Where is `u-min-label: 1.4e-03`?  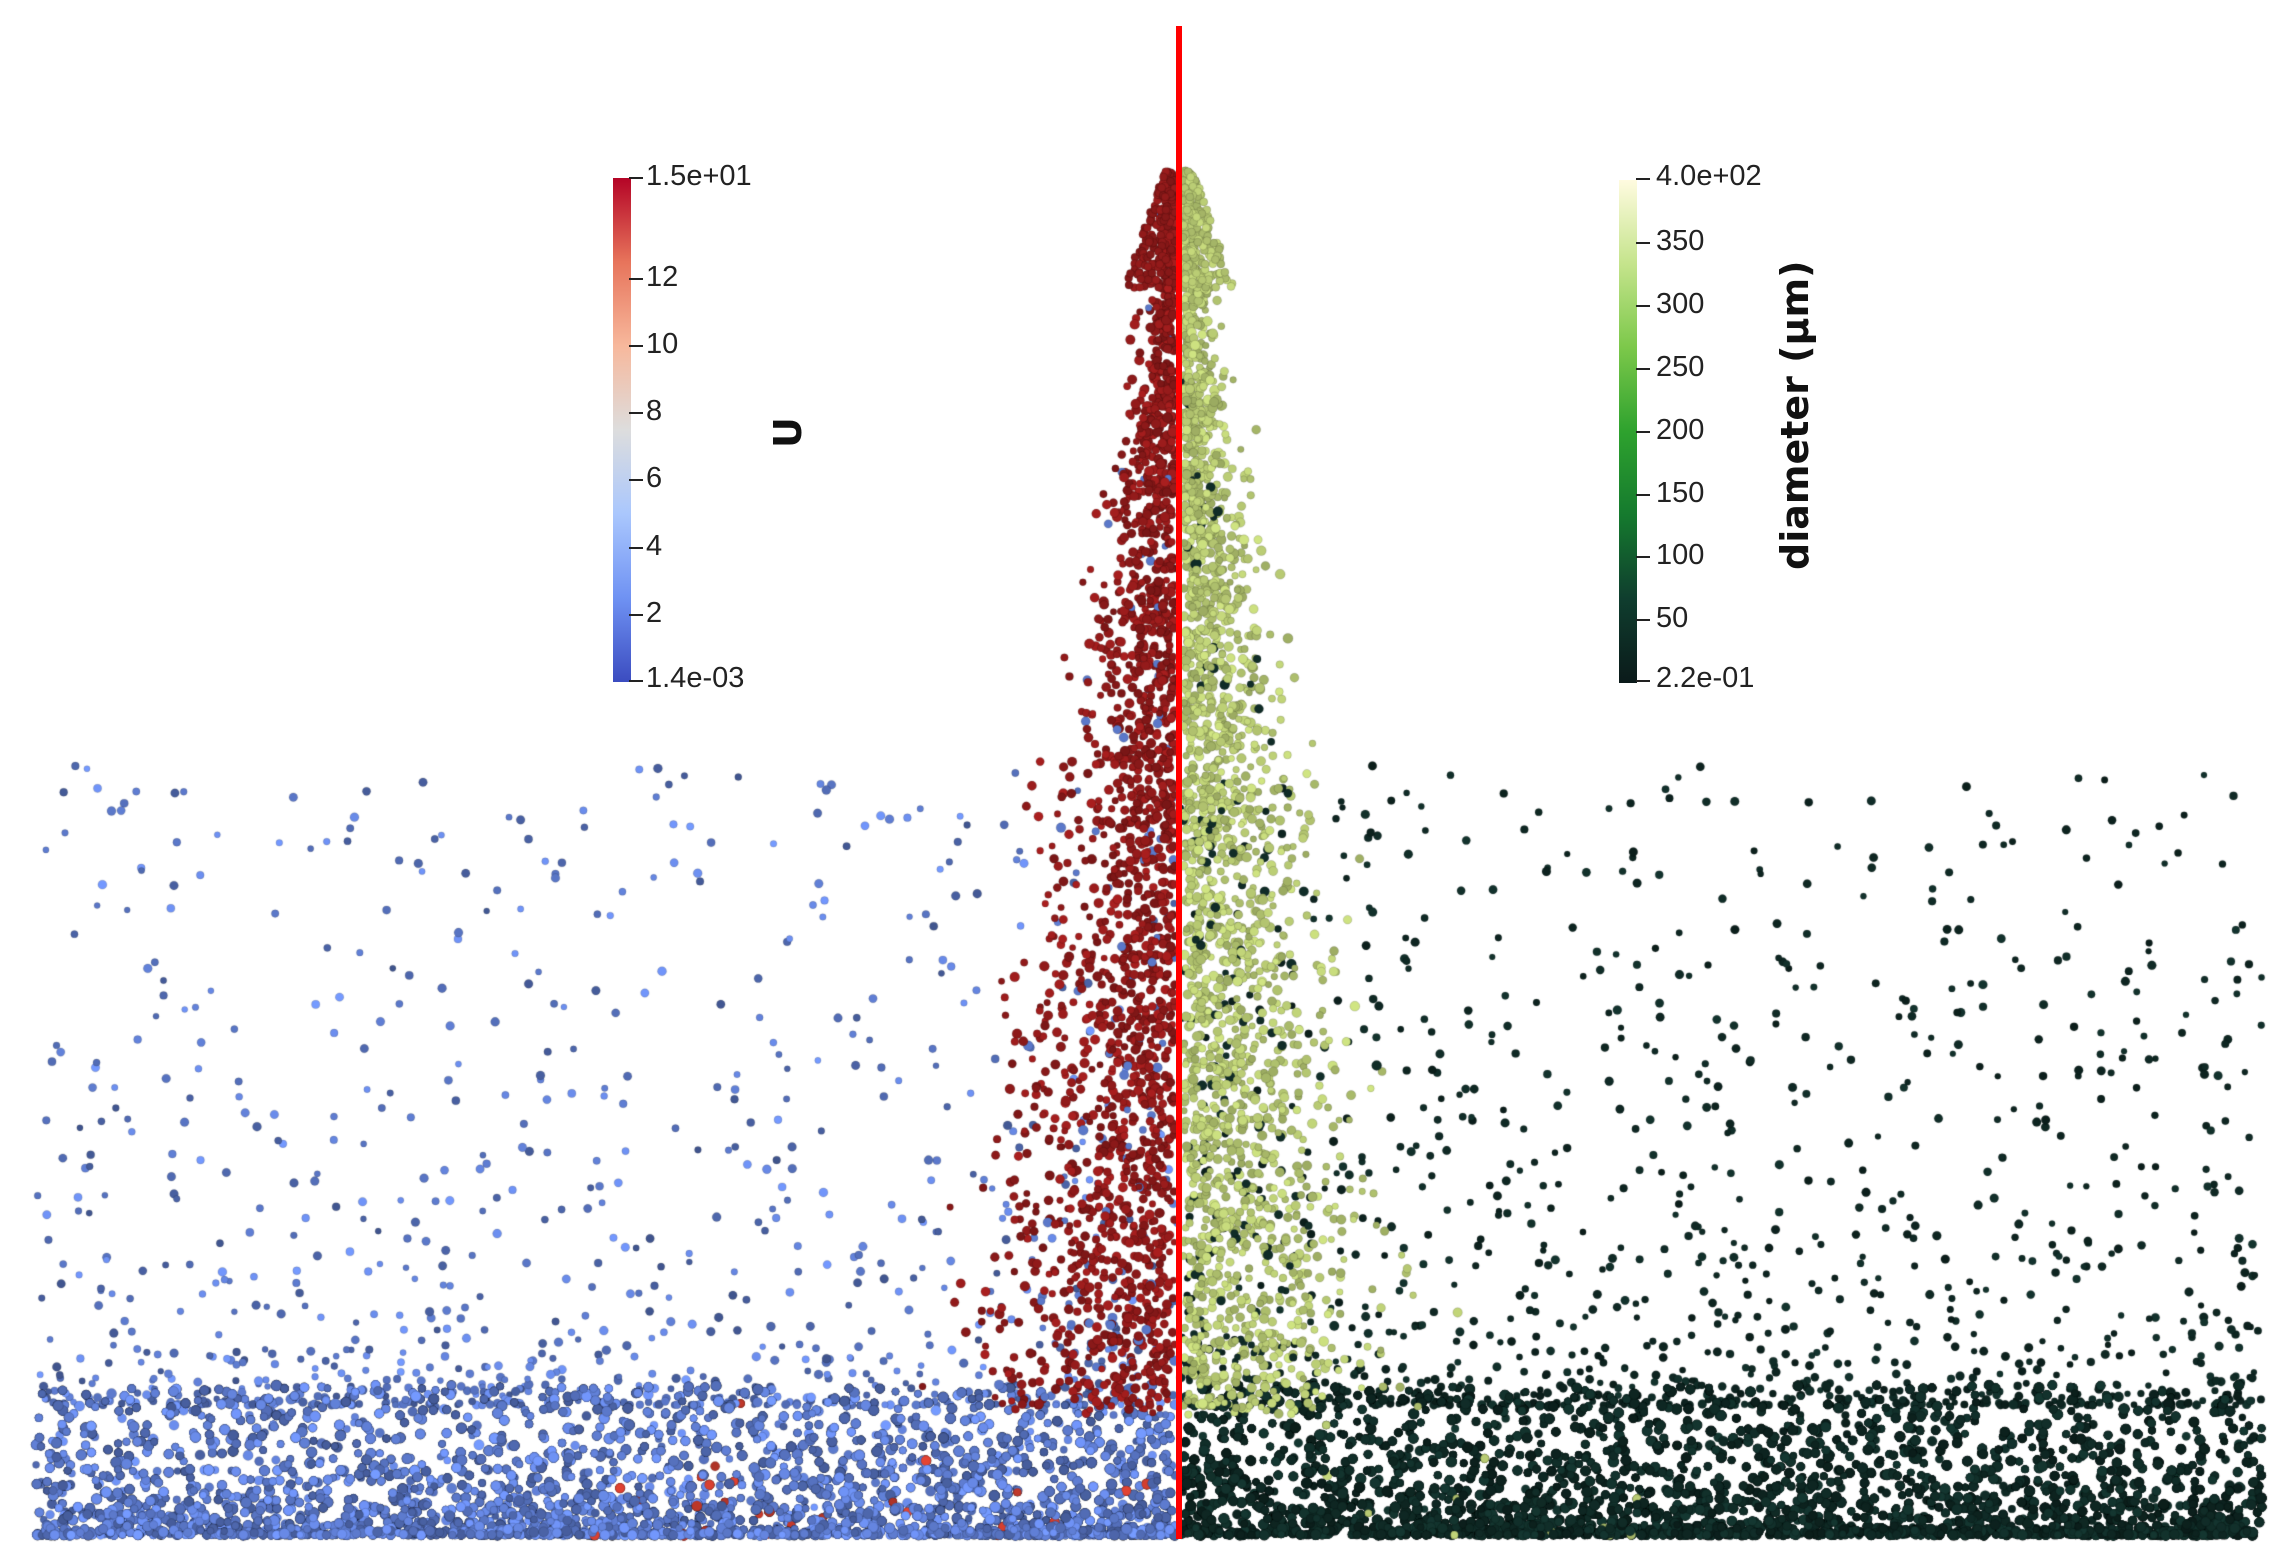 u-min-label: 1.4e-03 is located at coordinates (695, 678).